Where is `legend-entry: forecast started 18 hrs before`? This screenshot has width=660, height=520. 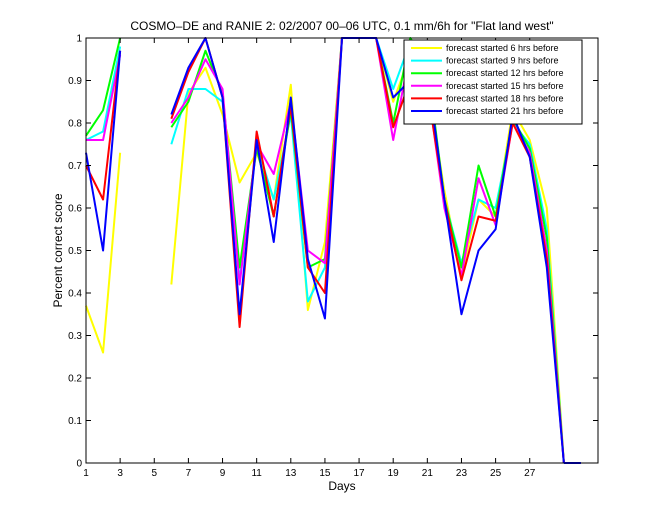 legend-entry: forecast started 18 hrs before is located at coordinates (505, 98).